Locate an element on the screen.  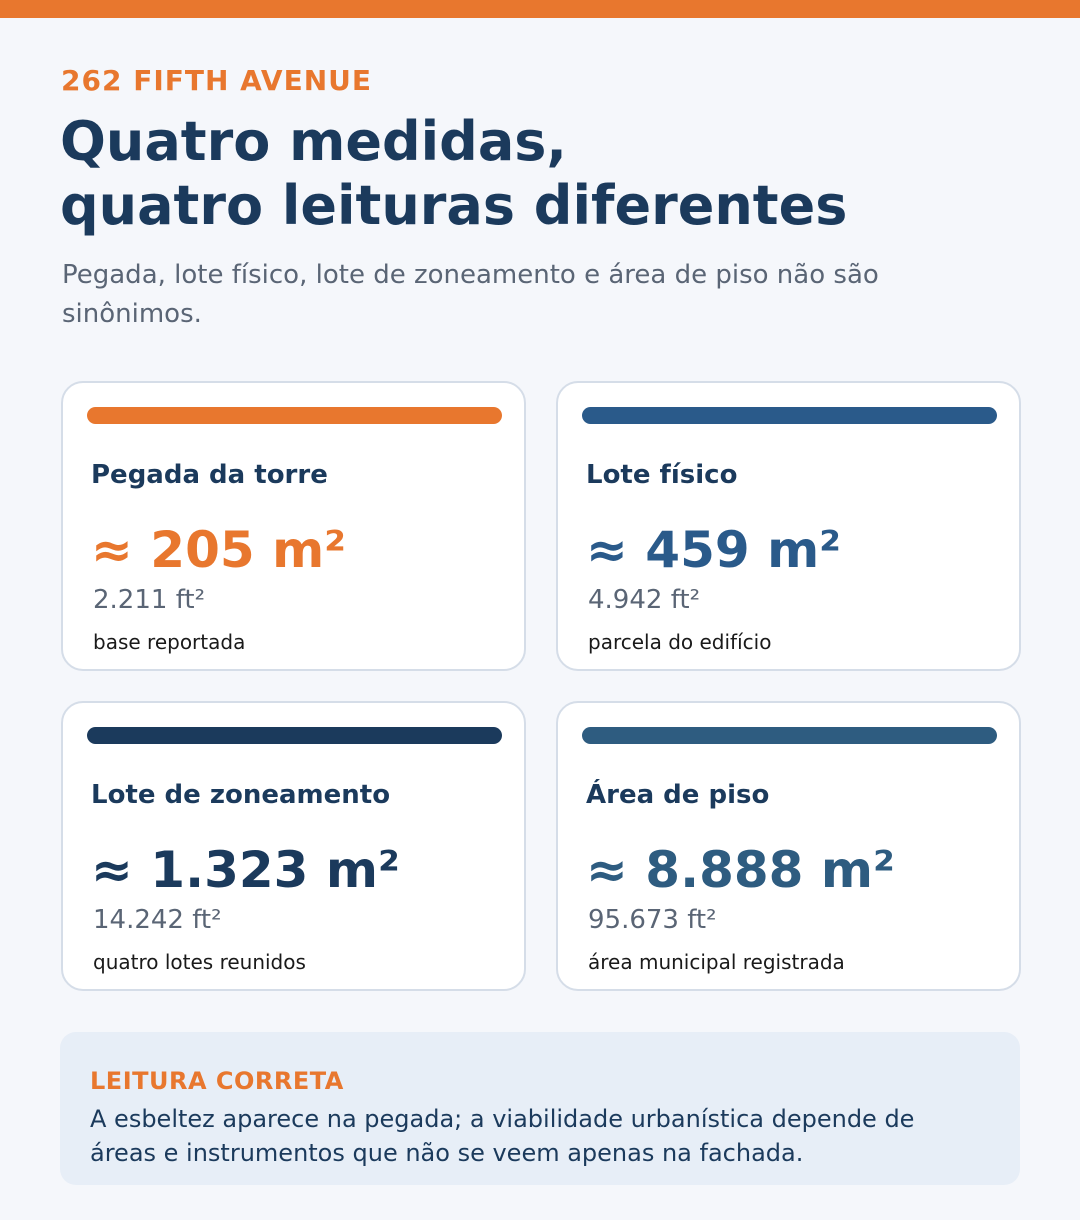
card-value-metric: ≈ 459 m² is located at coordinates (714, 550).